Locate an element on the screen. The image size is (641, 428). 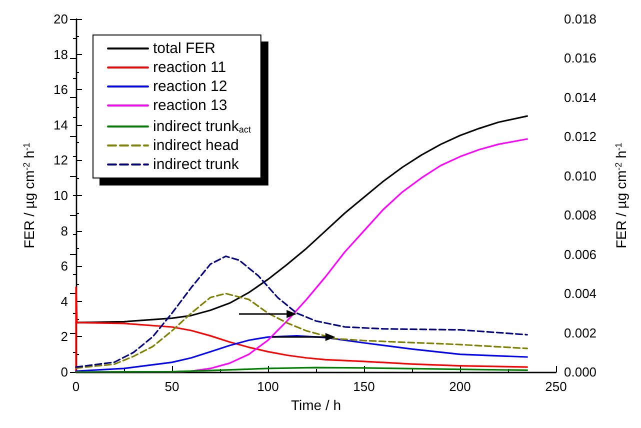
legend-label: reaction 12 is located at coordinates (190, 86).